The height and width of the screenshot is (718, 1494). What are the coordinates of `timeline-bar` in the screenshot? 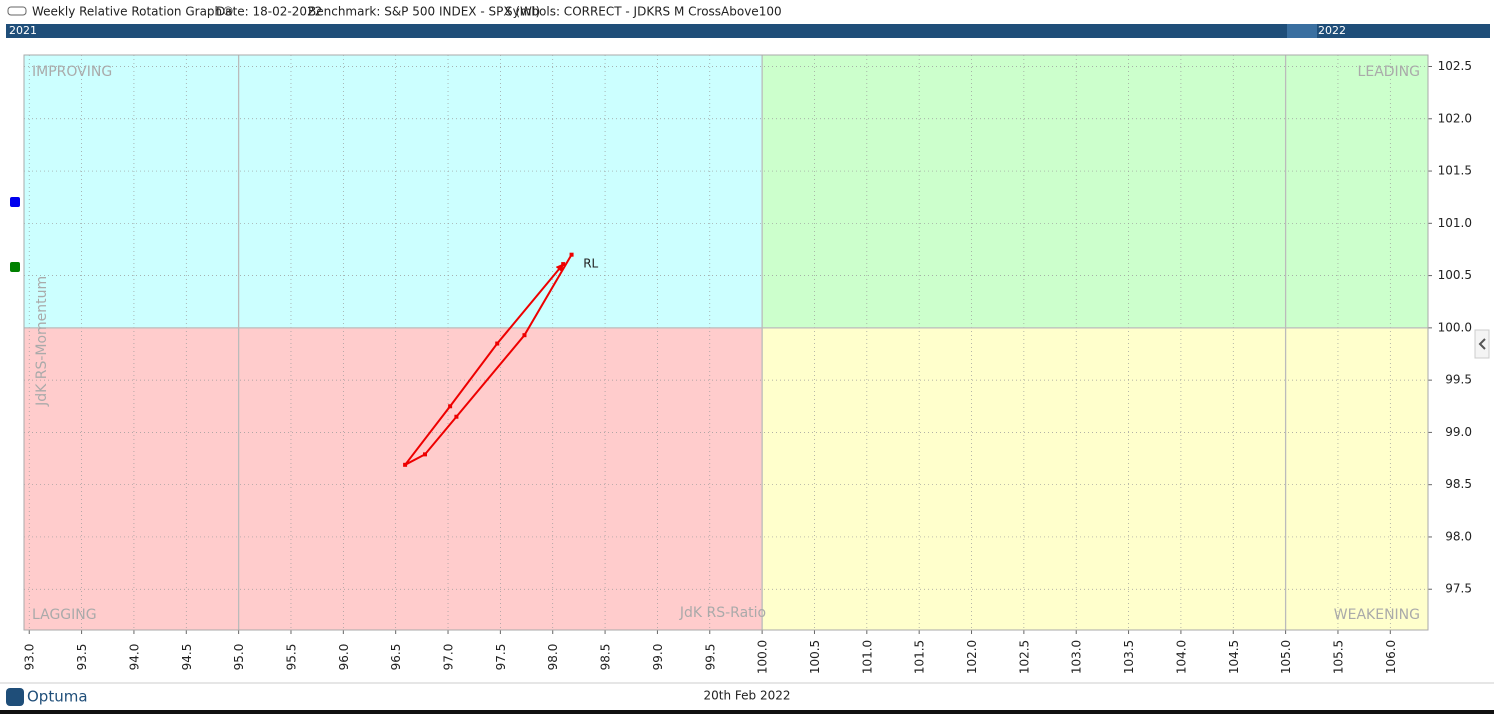 It's located at (748, 31).